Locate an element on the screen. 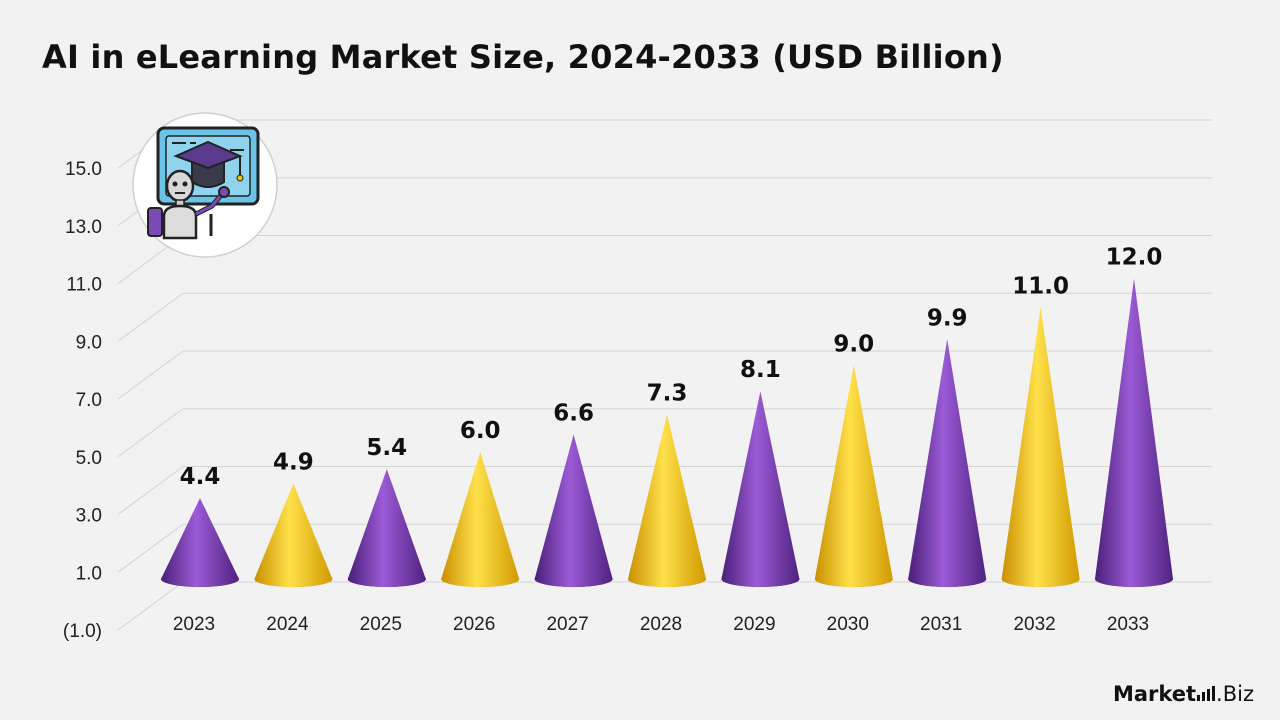  bar-2030 is located at coordinates (853, 476).